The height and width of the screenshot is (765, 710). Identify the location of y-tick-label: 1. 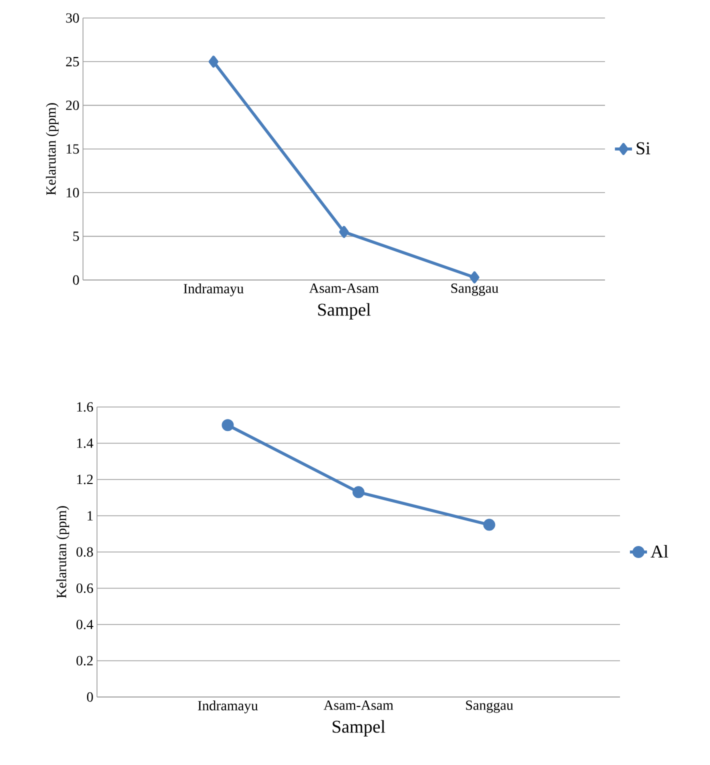
(90, 515).